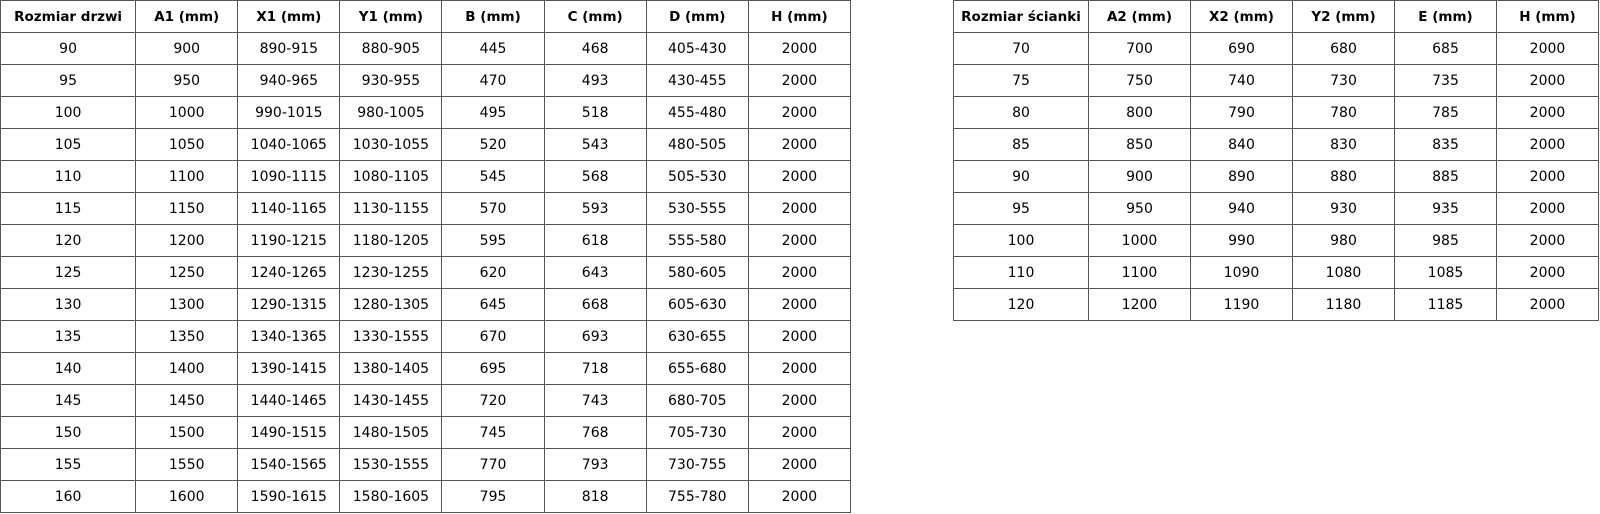 This screenshot has height=514, width=1600. What do you see at coordinates (697, 272) in the screenshot?
I see `table-cell: 580-605` at bounding box center [697, 272].